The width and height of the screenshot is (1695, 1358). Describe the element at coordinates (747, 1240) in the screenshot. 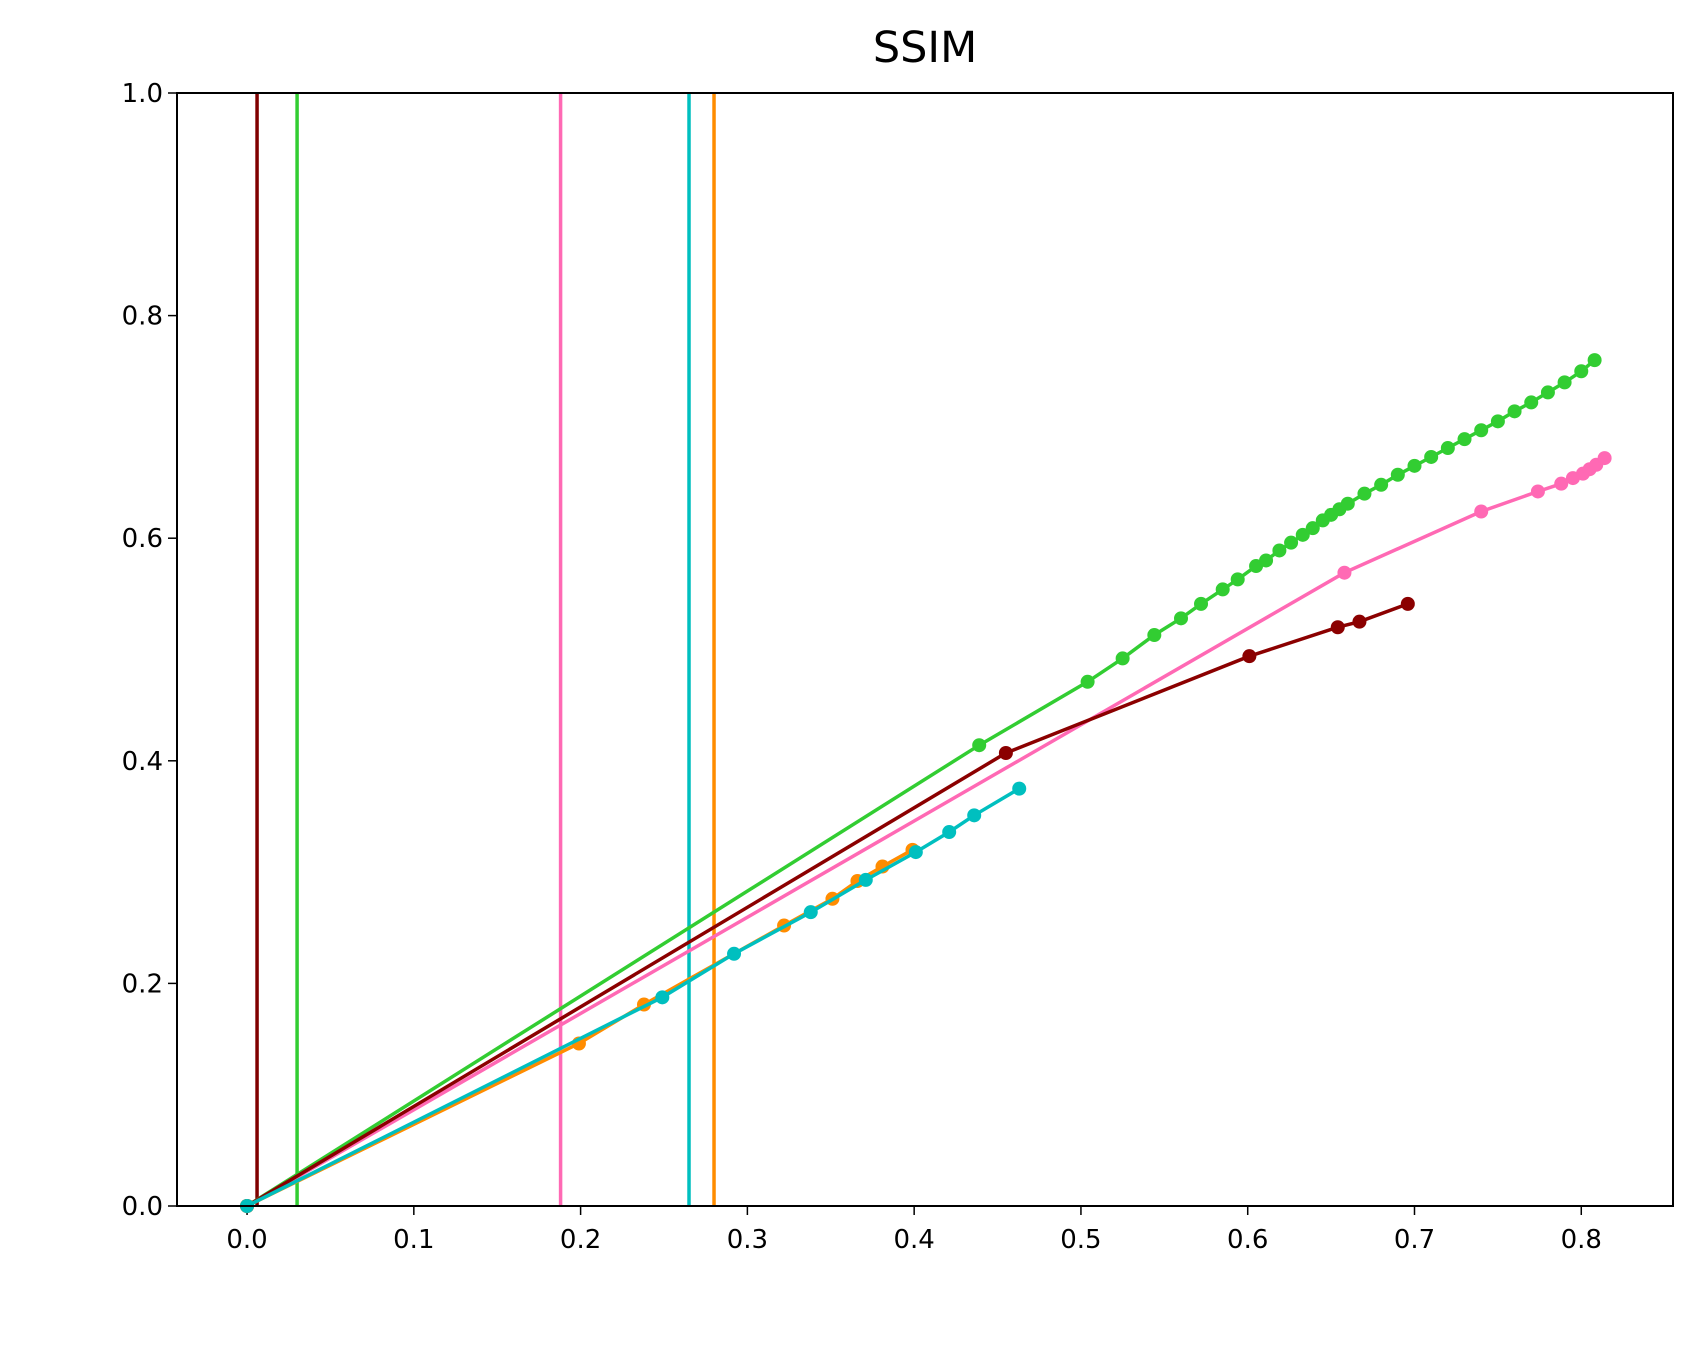

I see `x-tick-label: 0.3` at that location.